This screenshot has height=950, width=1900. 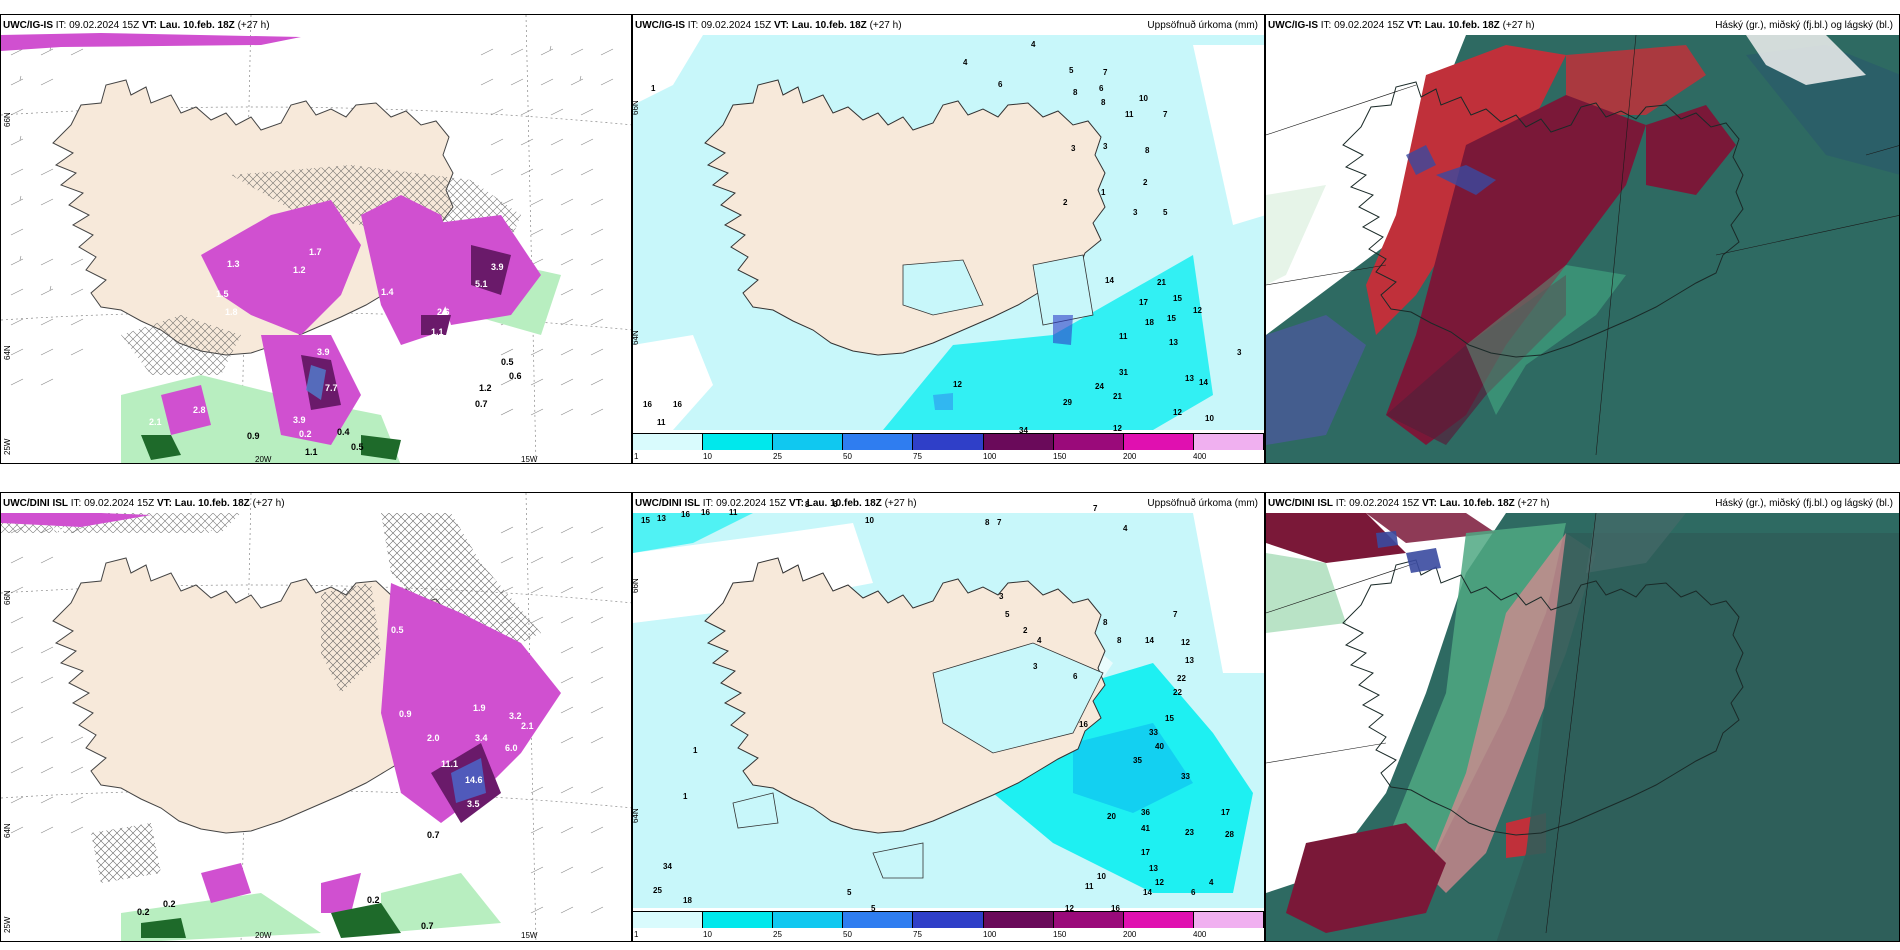 I want to click on value-label: 16, so click(x=685, y=514).